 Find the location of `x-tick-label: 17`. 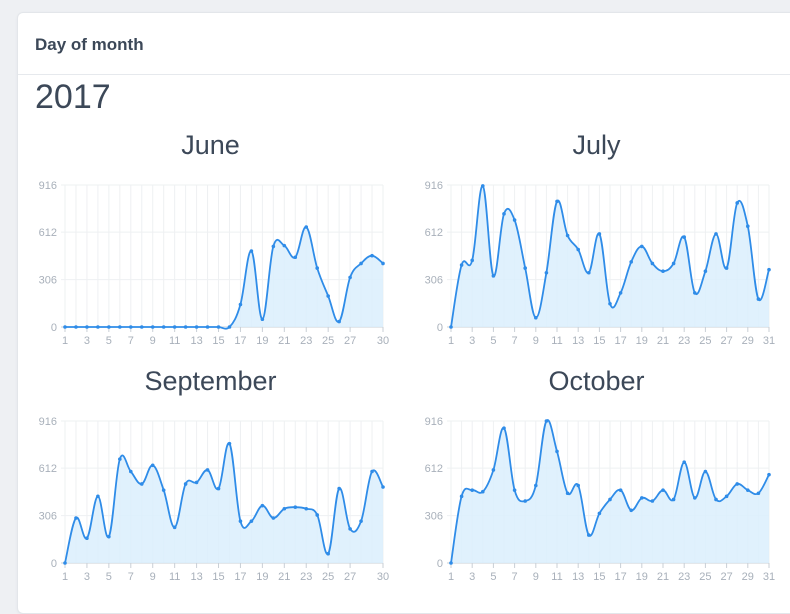

x-tick-label: 17 is located at coordinates (620, 577).